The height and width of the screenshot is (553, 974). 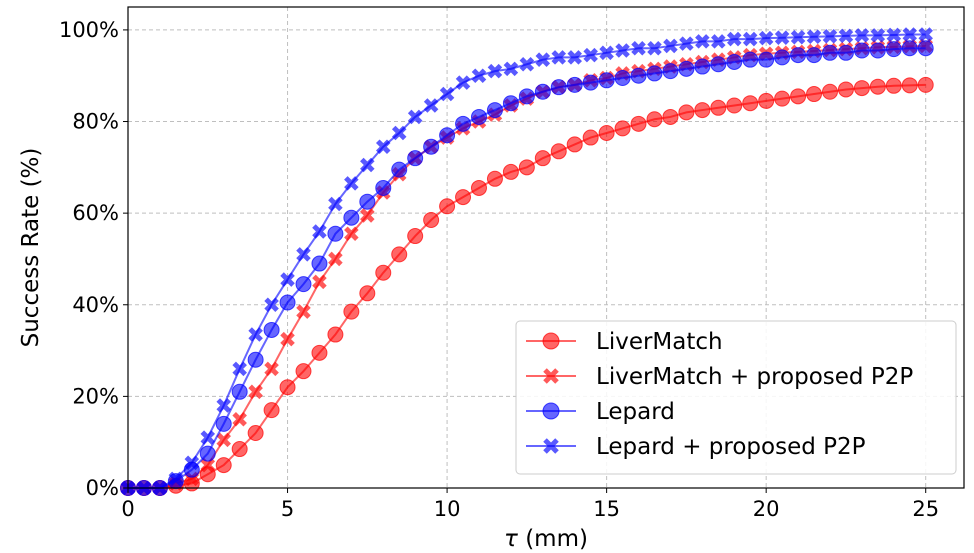 I want to click on y-axis-label: Success Rate (%), so click(x=31, y=248).